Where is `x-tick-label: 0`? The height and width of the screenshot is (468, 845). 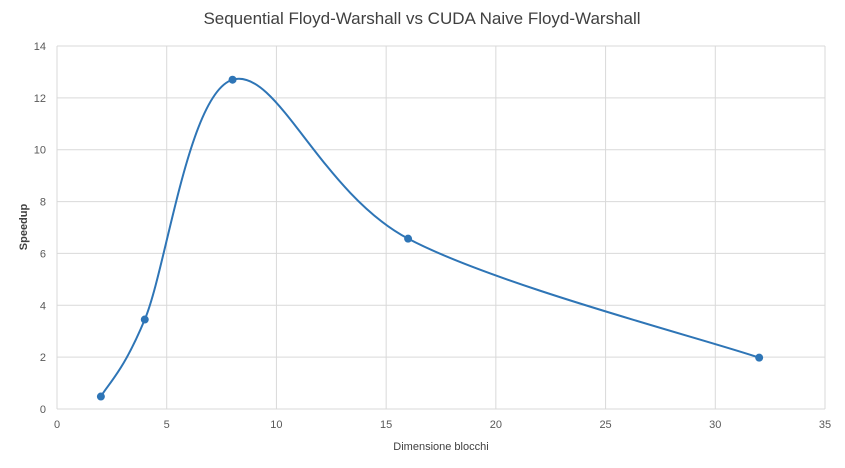
x-tick-label: 0 is located at coordinates (57, 425).